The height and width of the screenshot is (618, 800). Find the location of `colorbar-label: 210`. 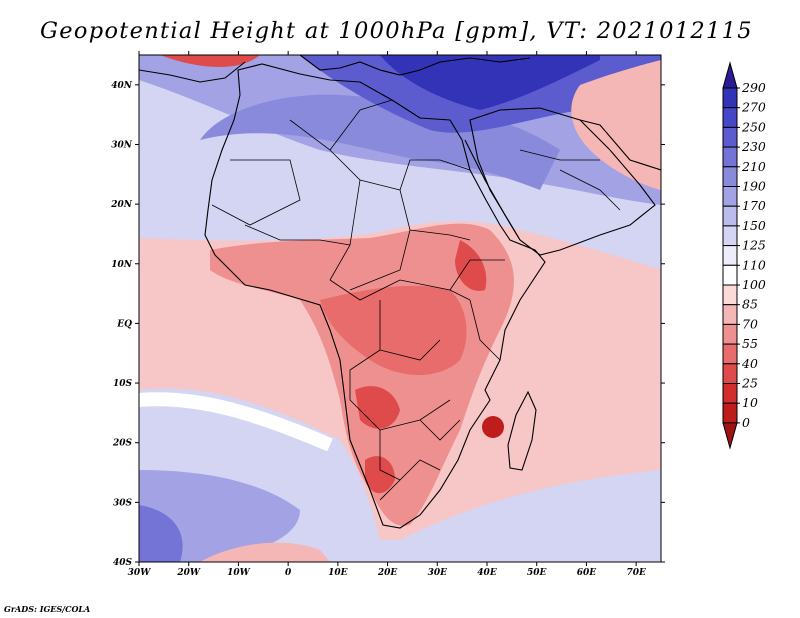

colorbar-label: 210 is located at coordinates (753, 166).